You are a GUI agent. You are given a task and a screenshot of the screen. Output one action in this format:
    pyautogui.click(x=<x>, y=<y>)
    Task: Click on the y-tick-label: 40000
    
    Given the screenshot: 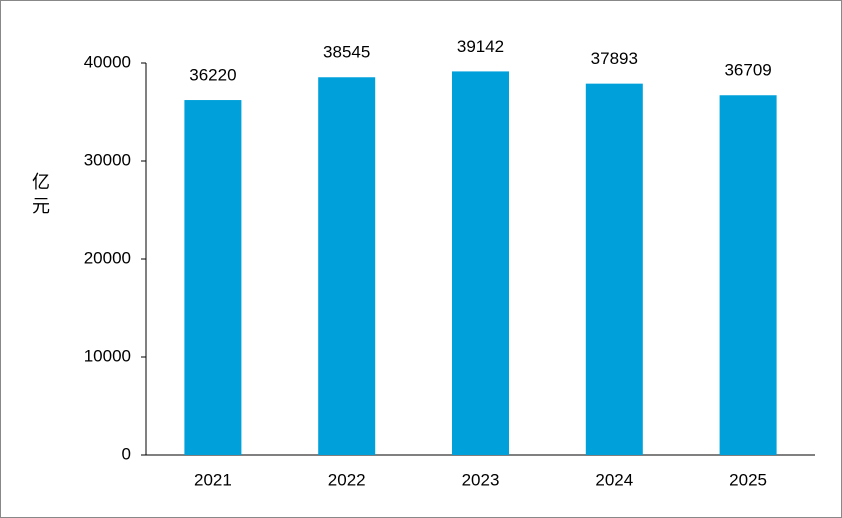 What is the action you would take?
    pyautogui.click(x=107, y=61)
    